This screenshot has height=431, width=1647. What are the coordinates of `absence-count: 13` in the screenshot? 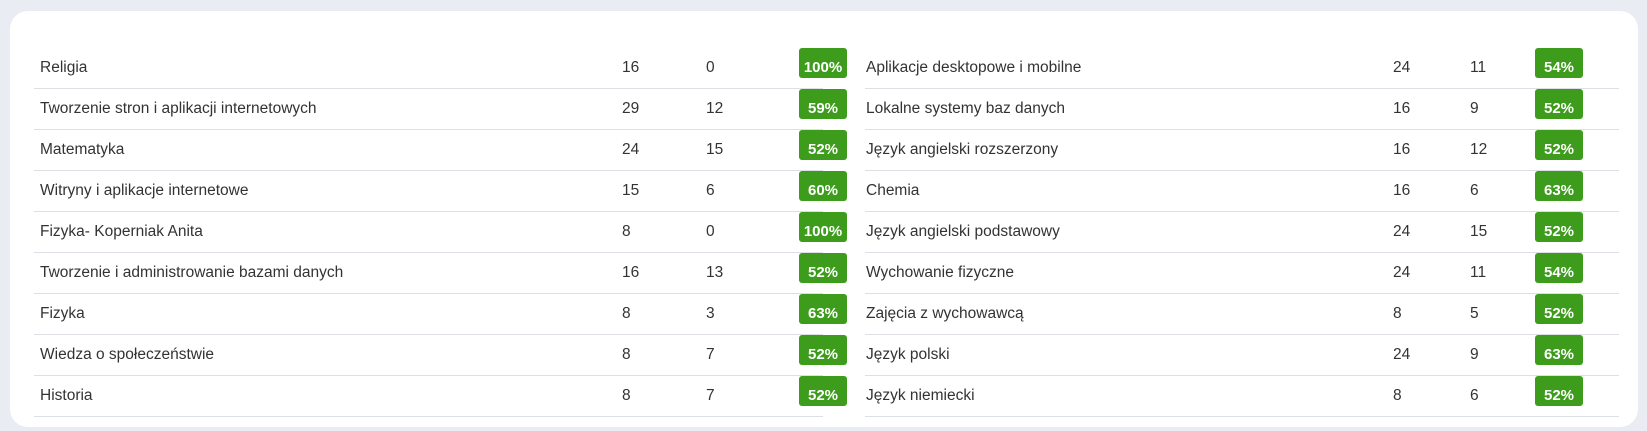 It's located at (715, 272).